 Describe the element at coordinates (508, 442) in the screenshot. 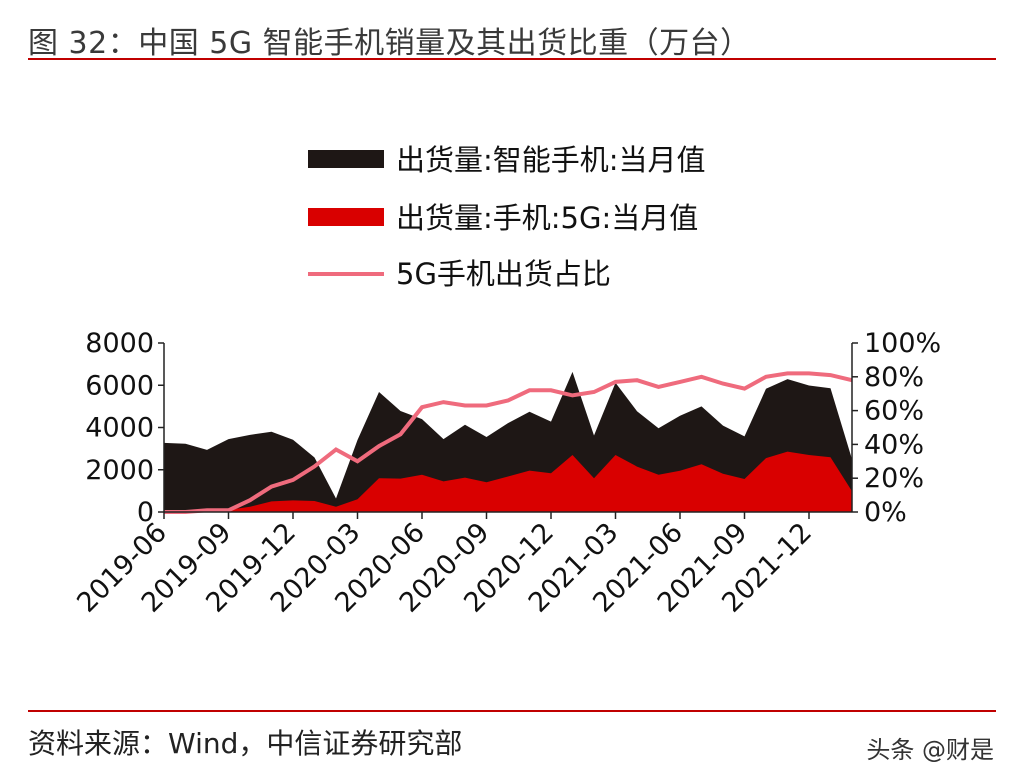

I see `line-5g-share` at that location.